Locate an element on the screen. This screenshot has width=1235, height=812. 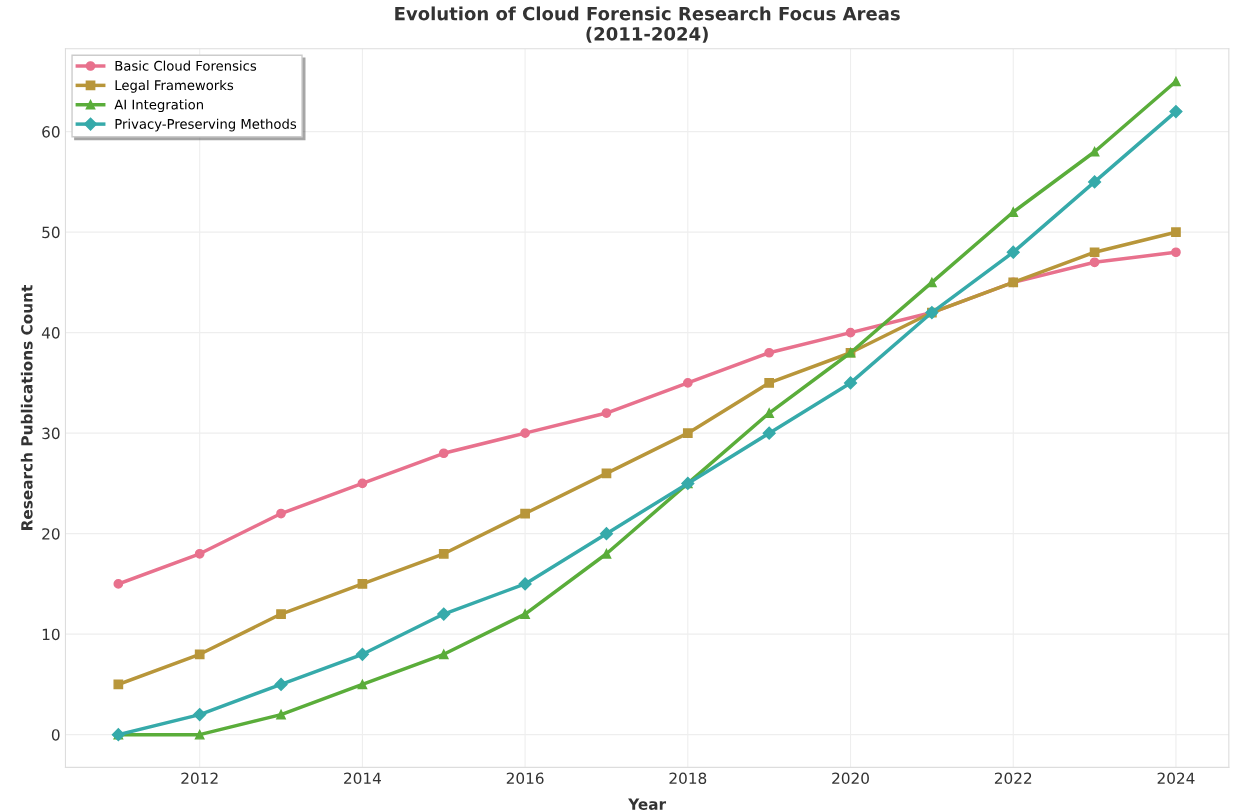
x-tick-label: 2016 is located at coordinates (525, 778).